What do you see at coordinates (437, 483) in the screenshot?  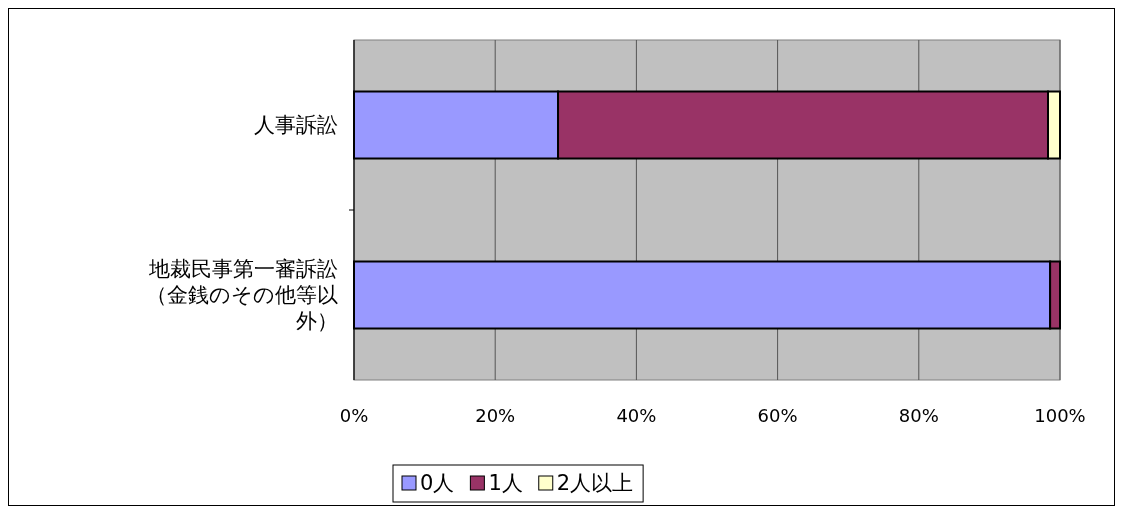 I see `legend-label: 0人` at bounding box center [437, 483].